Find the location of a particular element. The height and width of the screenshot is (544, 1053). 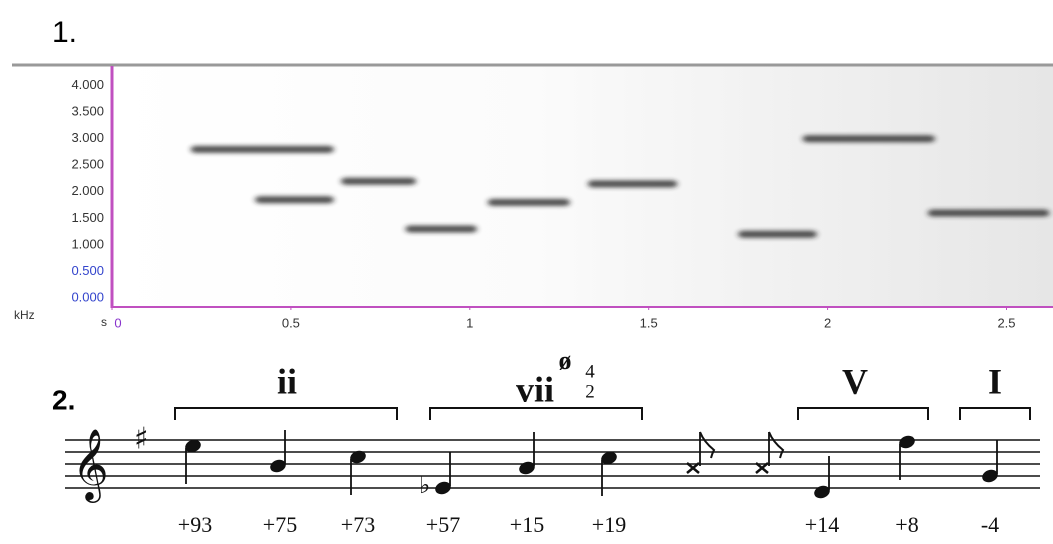

cents-deviation: +15 is located at coordinates (527, 524).